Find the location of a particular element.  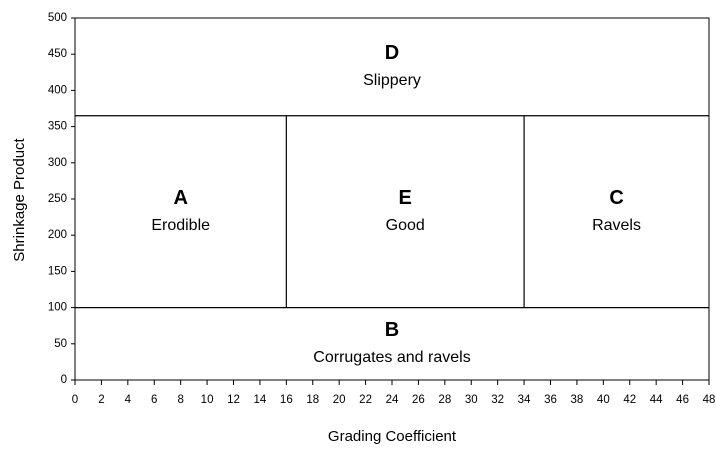

x-tick-label: 44 is located at coordinates (656, 400).